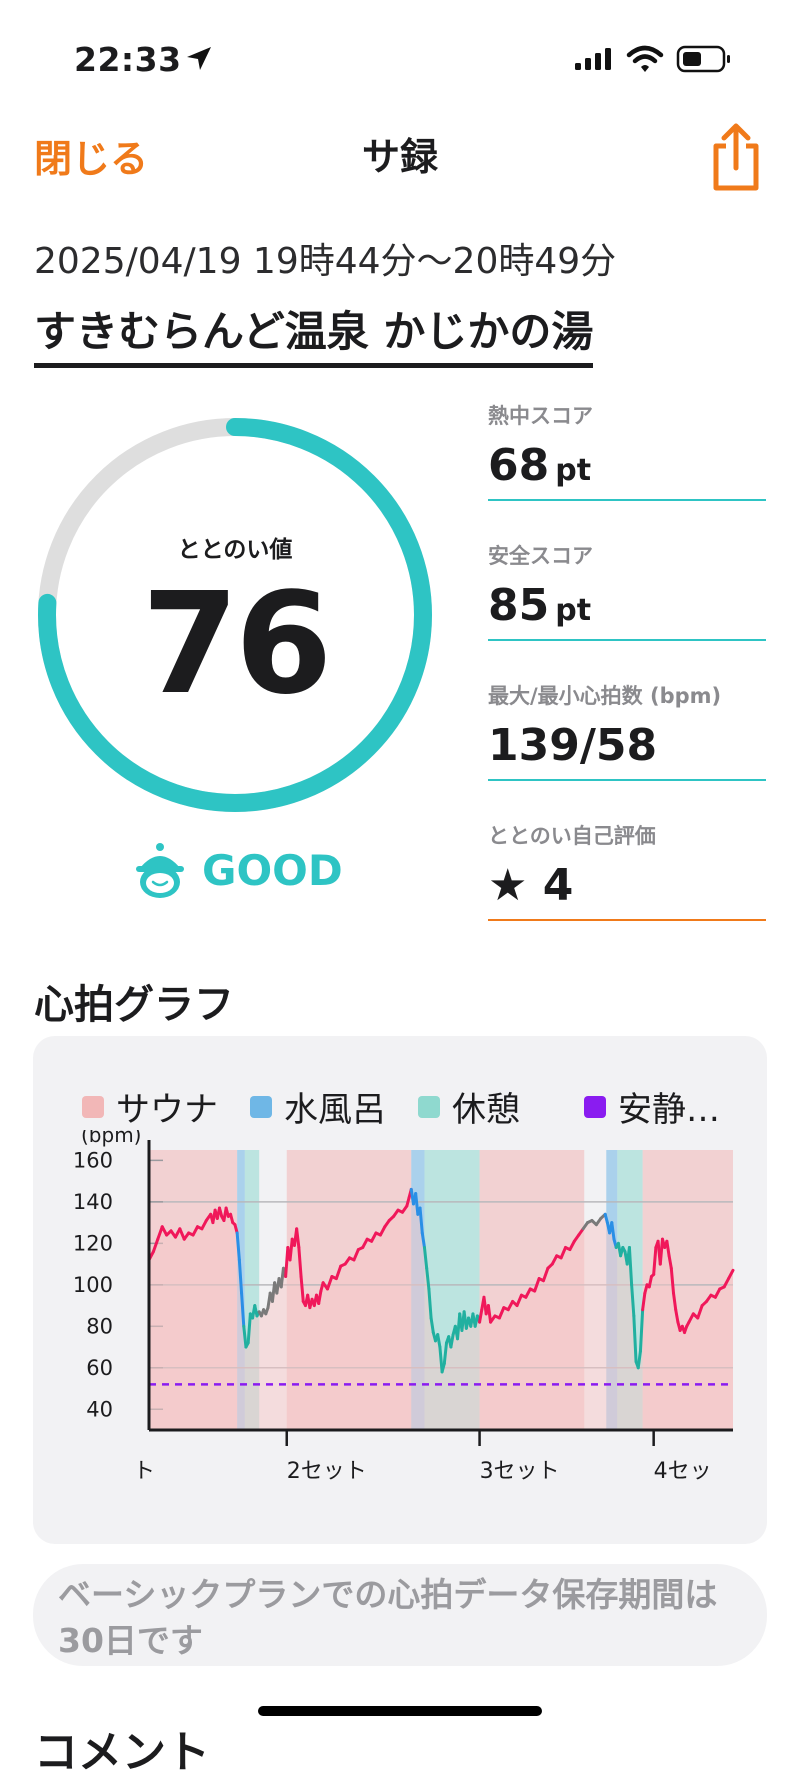 This screenshot has height=1780, width=800. Describe the element at coordinates (327, 1471) in the screenshot. I see `x-tick-label: 2セット` at that location.